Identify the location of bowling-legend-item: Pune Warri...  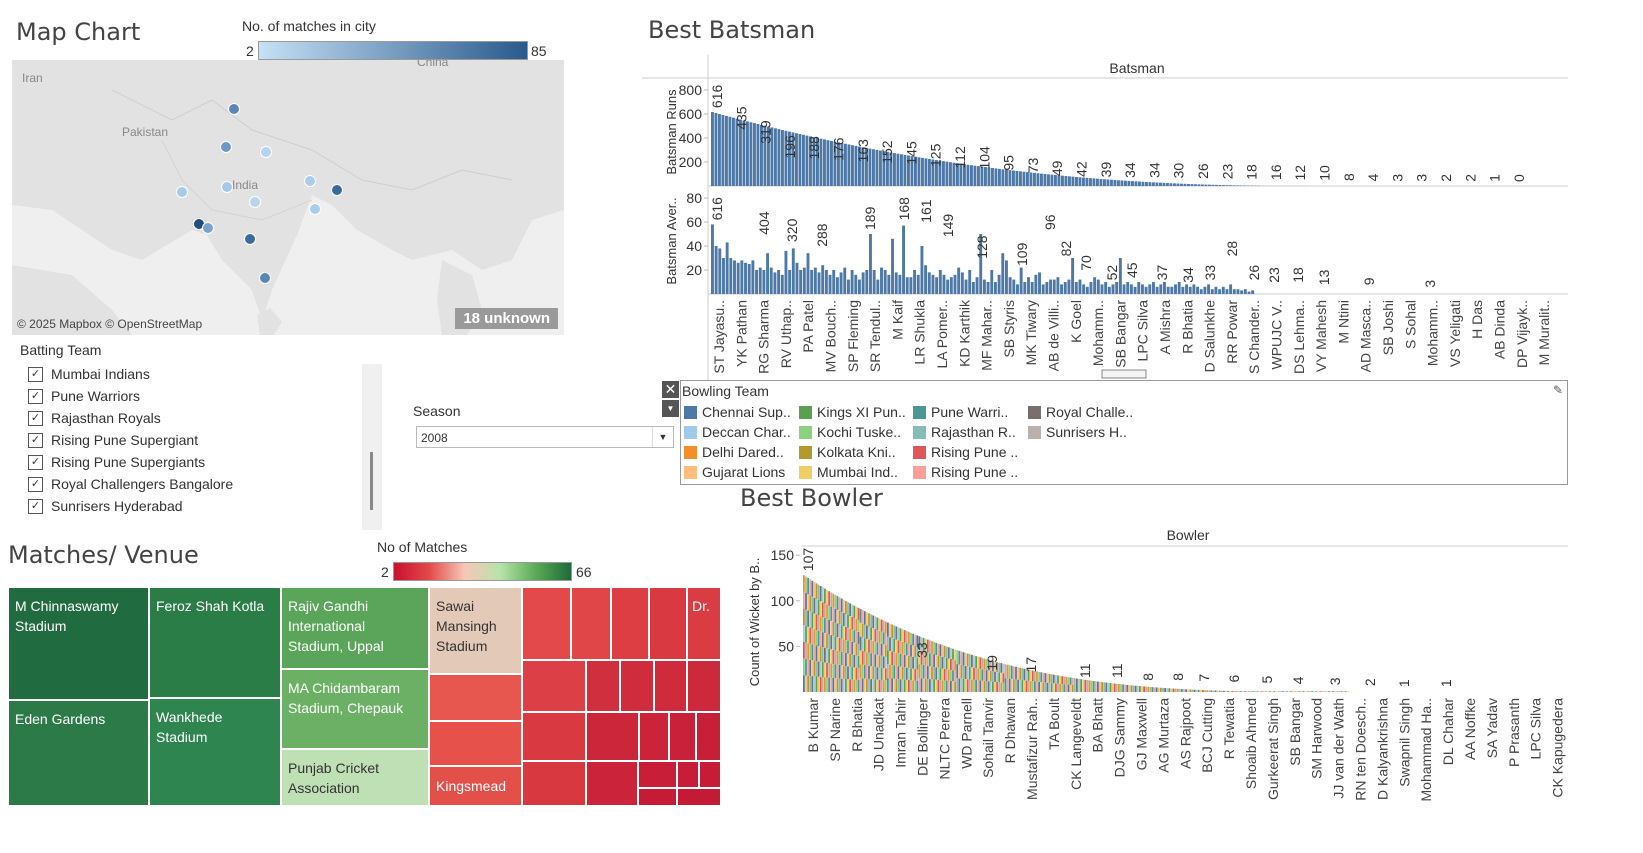
(960, 412).